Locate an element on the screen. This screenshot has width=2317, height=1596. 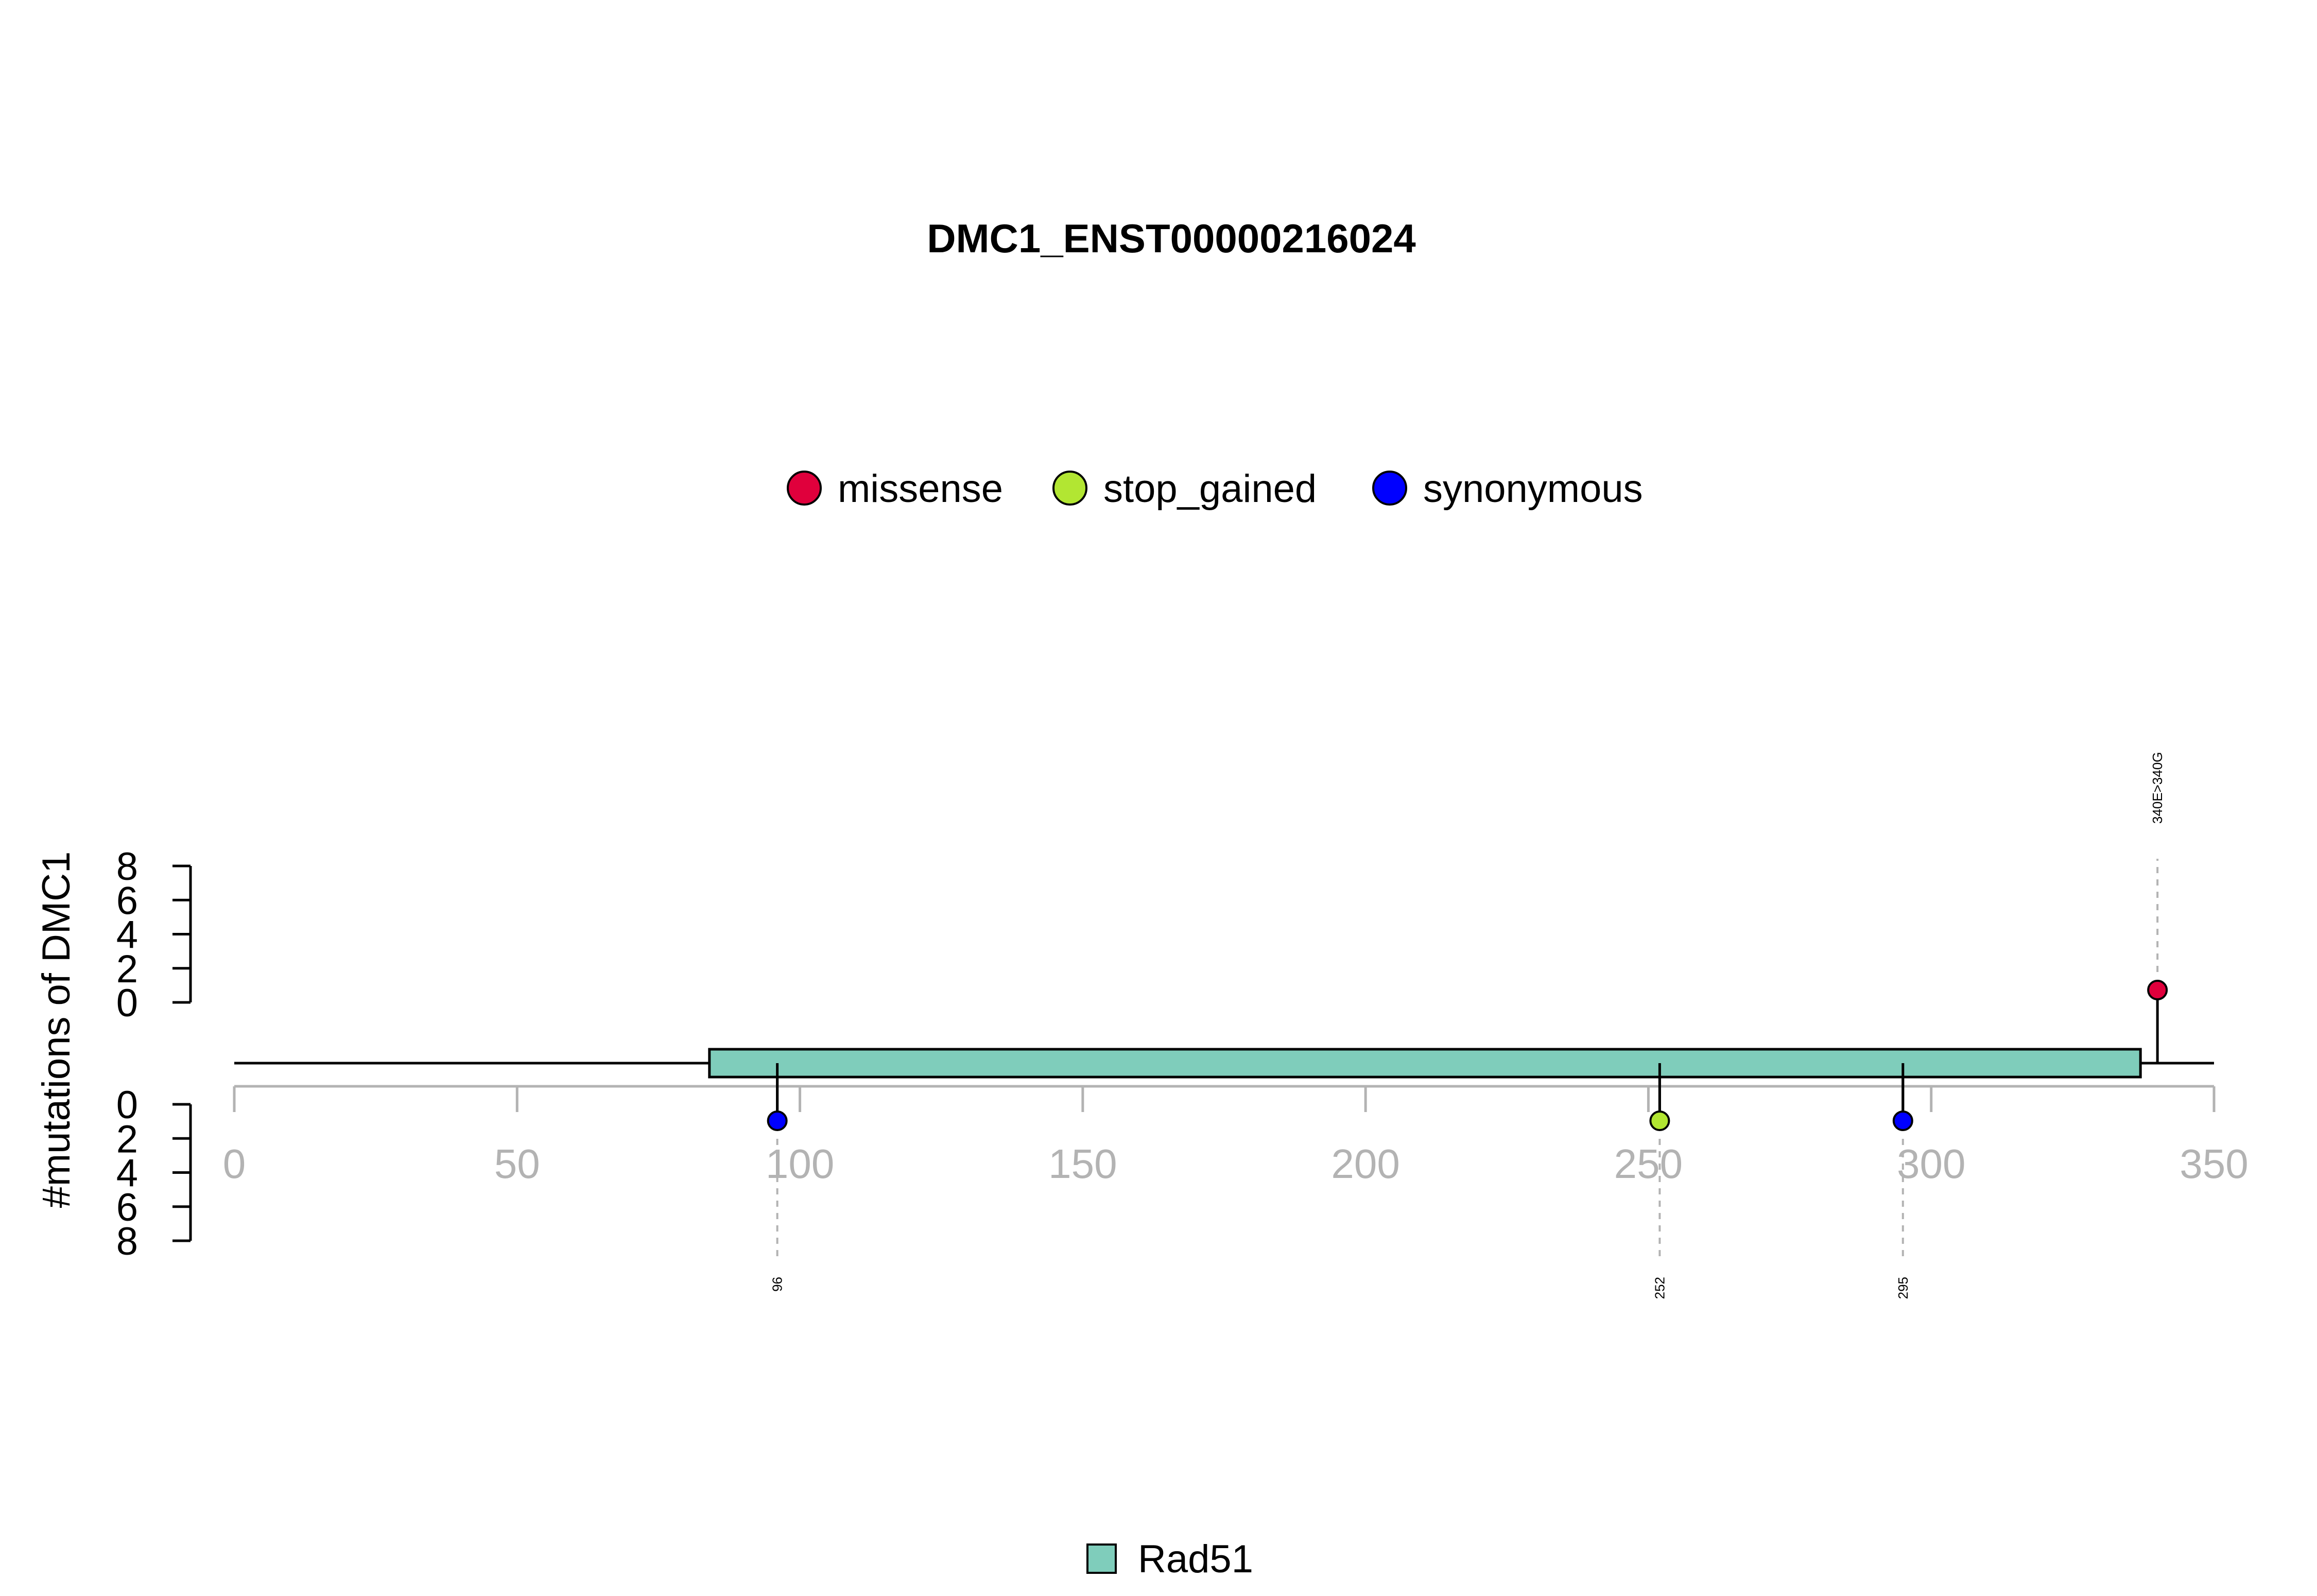
x-tick-label-250: 250 is located at coordinates (1648, 1164).